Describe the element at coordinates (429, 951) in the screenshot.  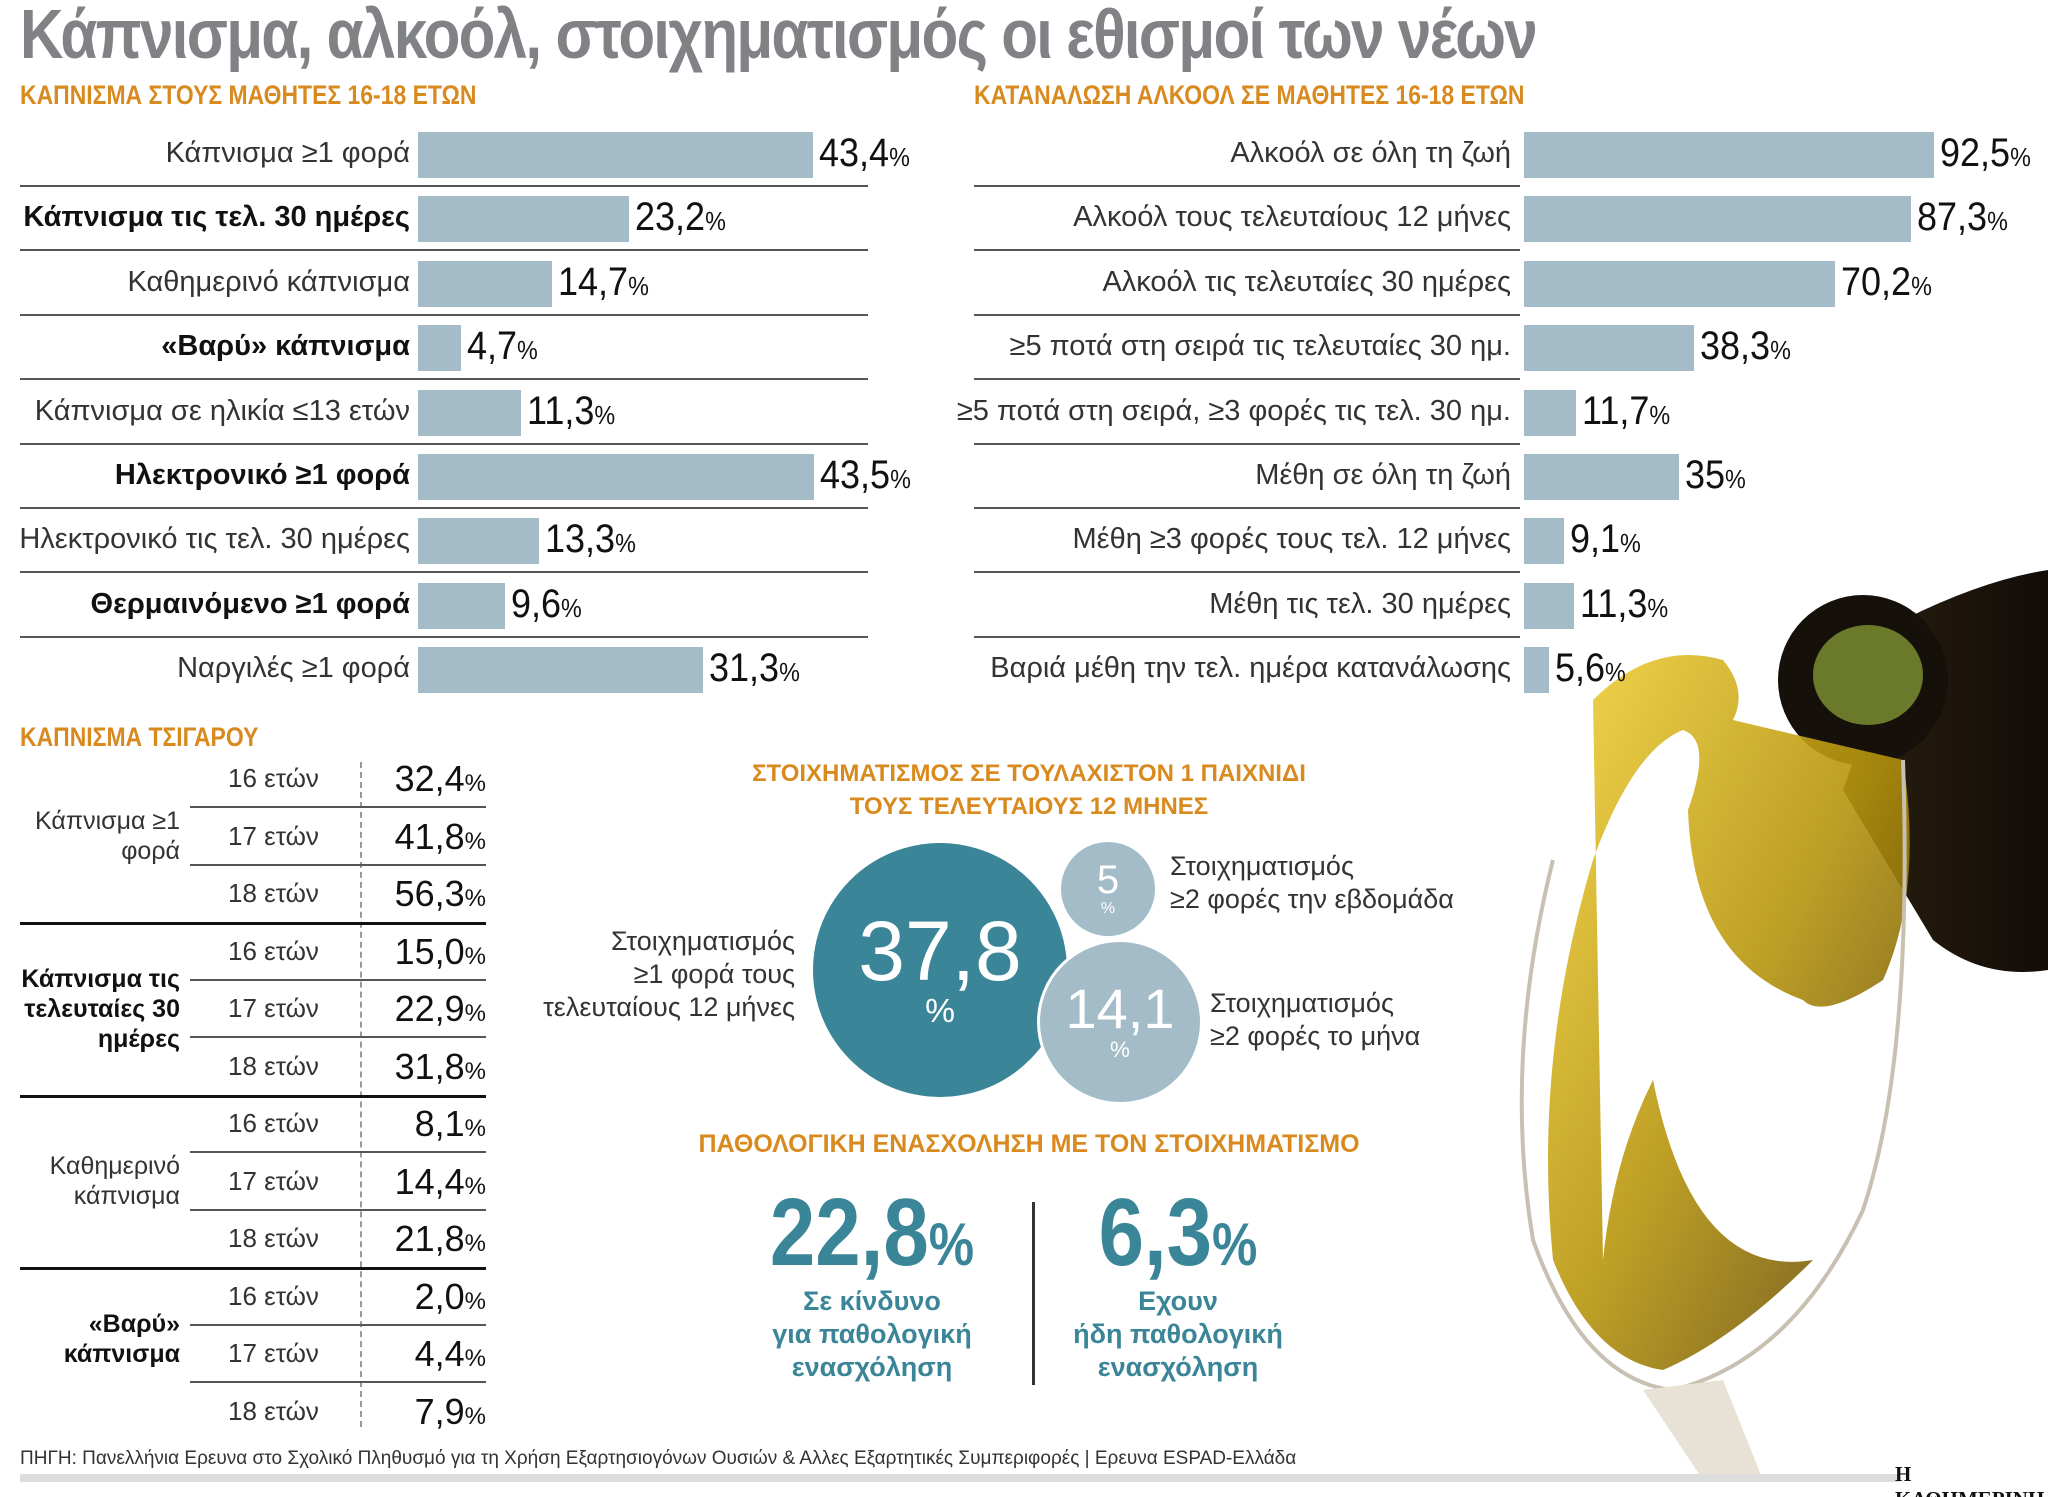
I see `value-number: 15,0` at that location.